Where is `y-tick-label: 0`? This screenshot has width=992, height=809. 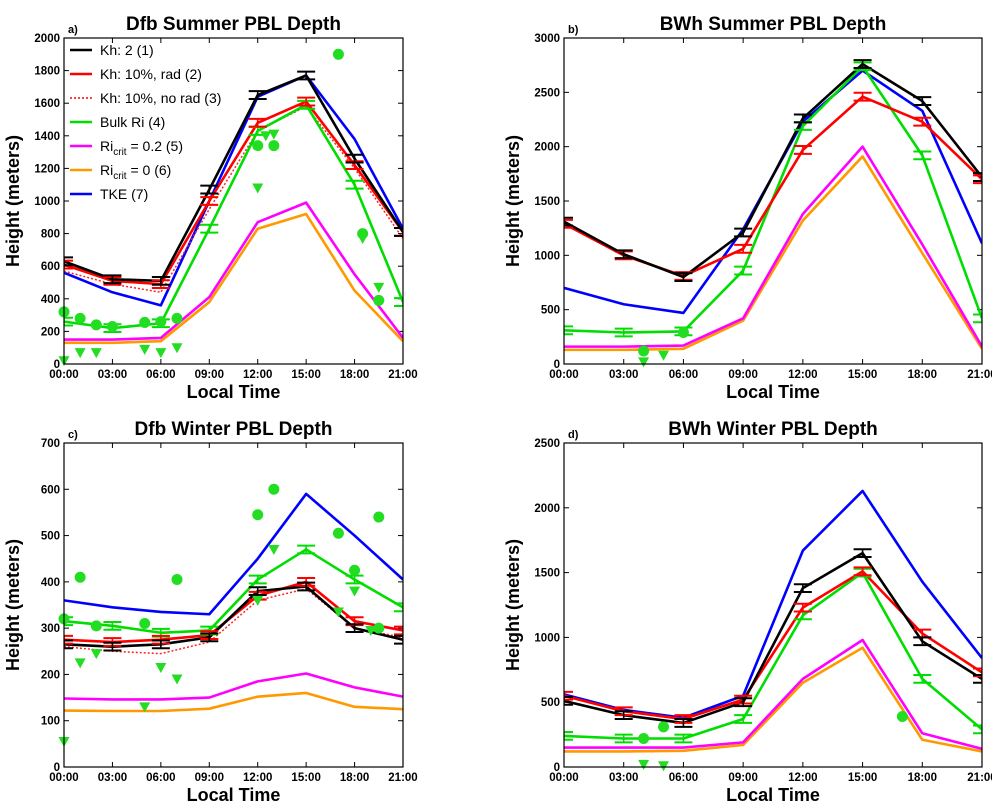
y-tick-label: 0 is located at coordinates (557, 768).